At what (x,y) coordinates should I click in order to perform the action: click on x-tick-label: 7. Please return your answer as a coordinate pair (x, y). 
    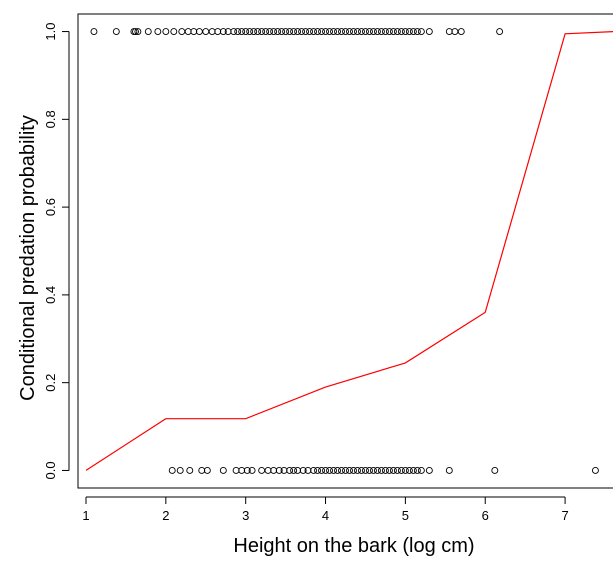
    Looking at the image, I should click on (564, 515).